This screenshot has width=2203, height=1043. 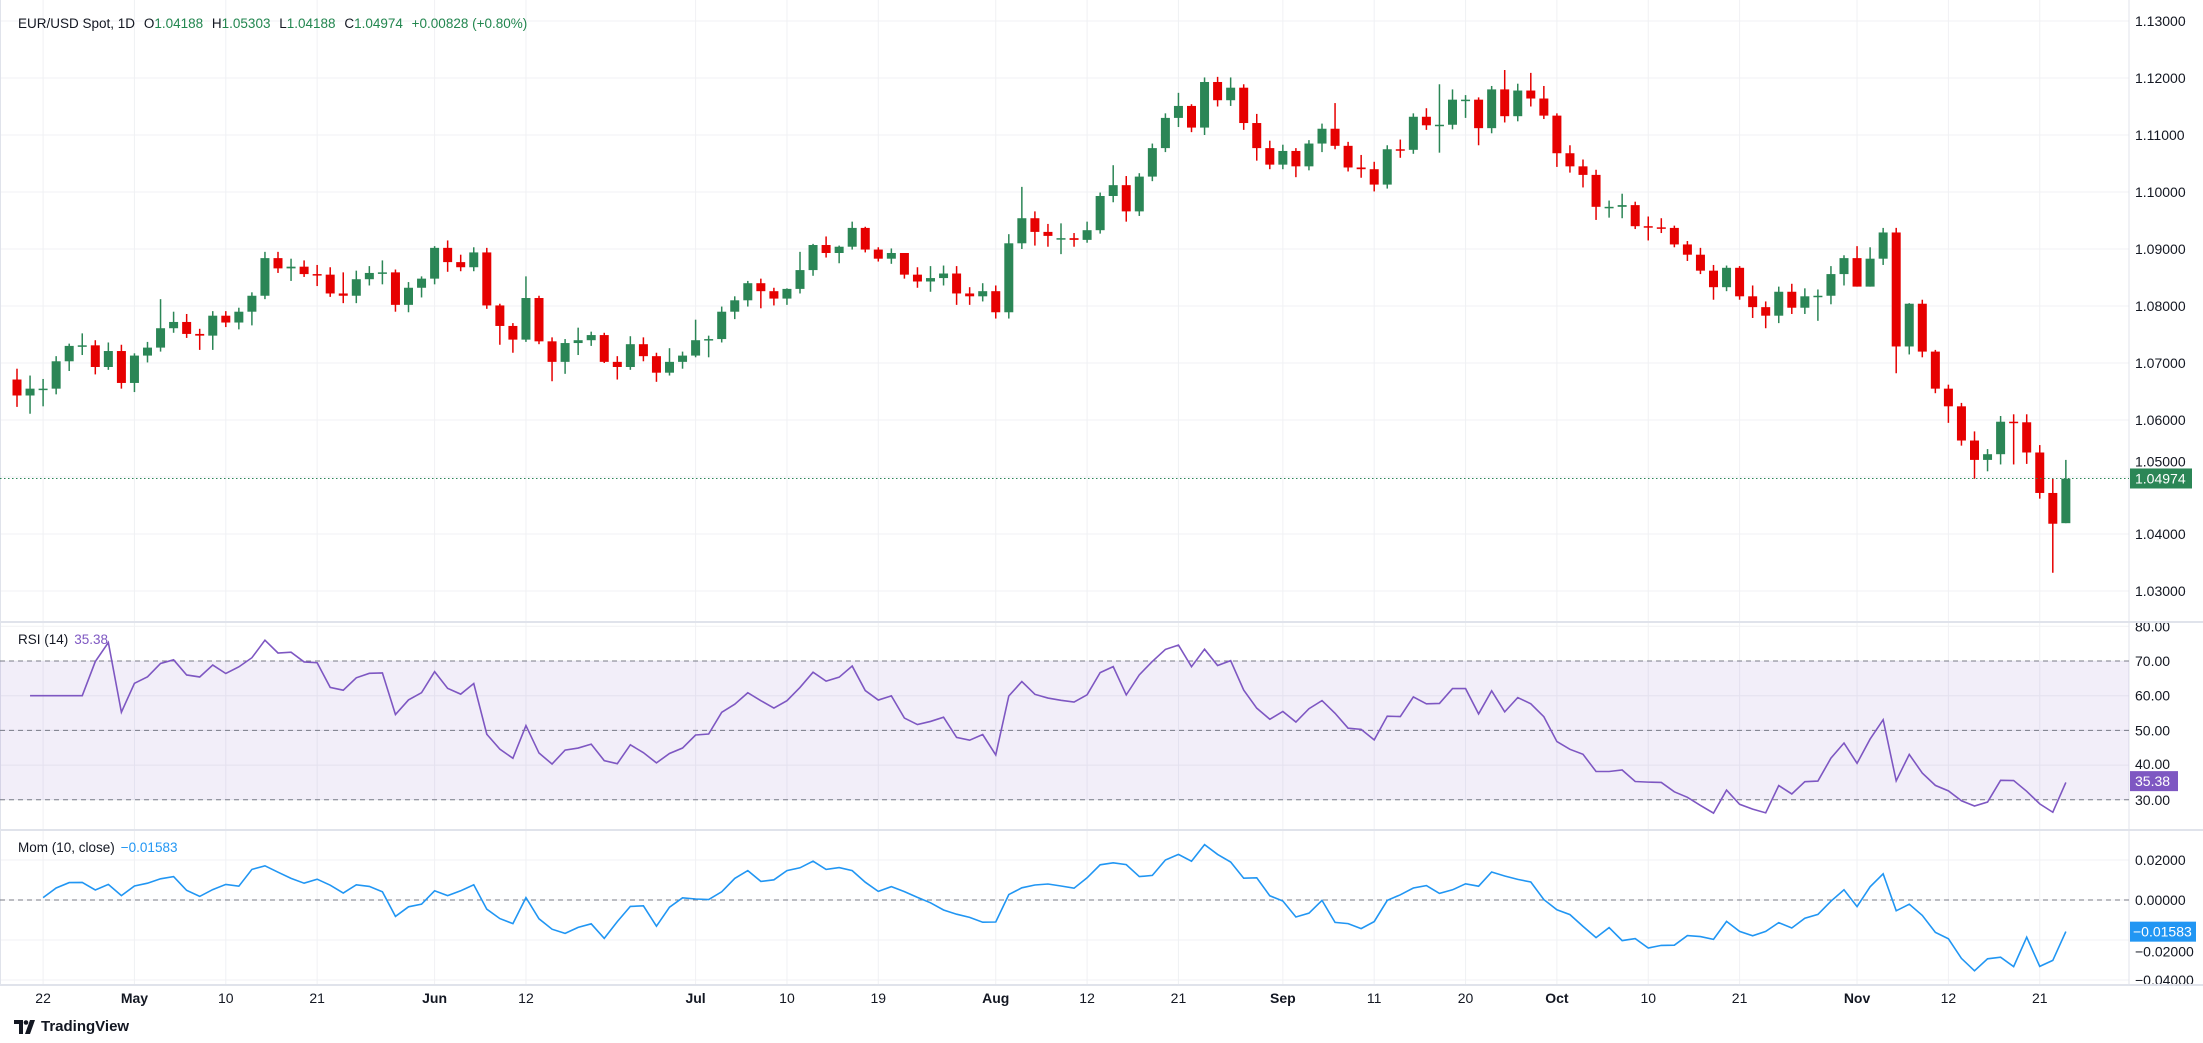 I want to click on mom-value-label: −0.01583, so click(x=2162, y=932).